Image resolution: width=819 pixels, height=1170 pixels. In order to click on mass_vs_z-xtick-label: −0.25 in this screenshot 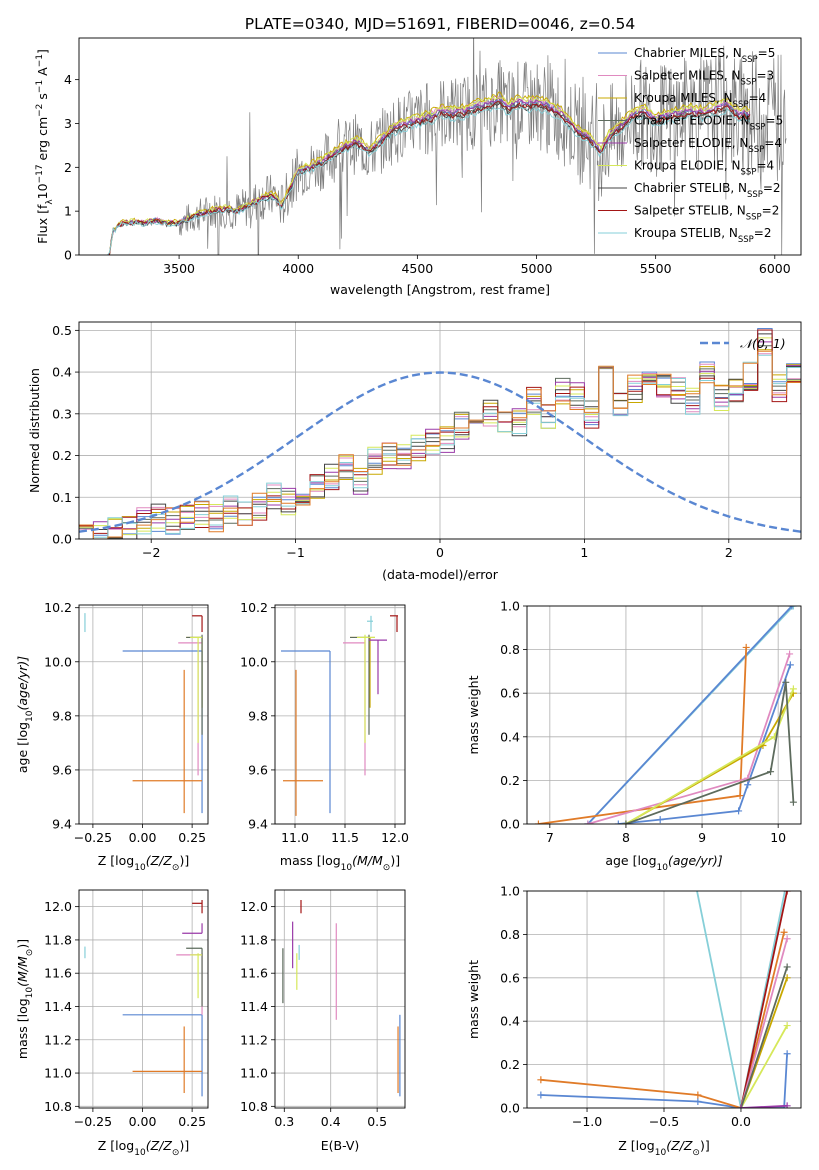, I will do `click(93, 1121)`.